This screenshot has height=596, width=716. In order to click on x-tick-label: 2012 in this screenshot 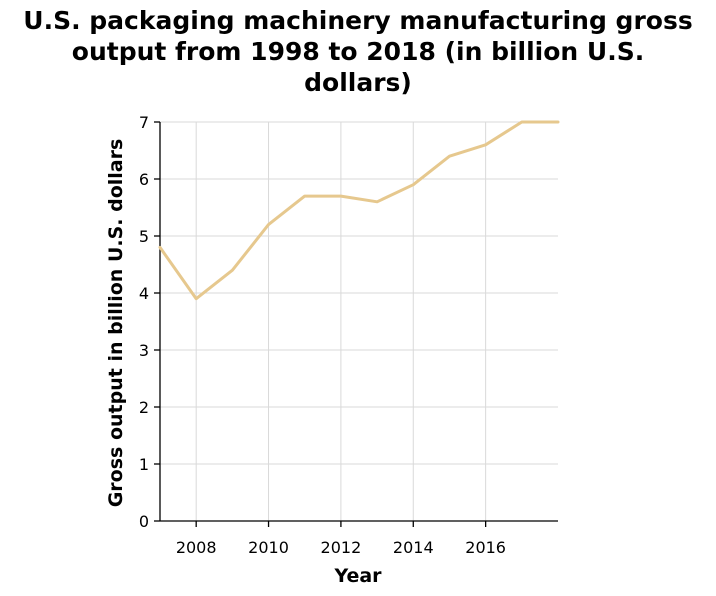, I will do `click(341, 547)`.